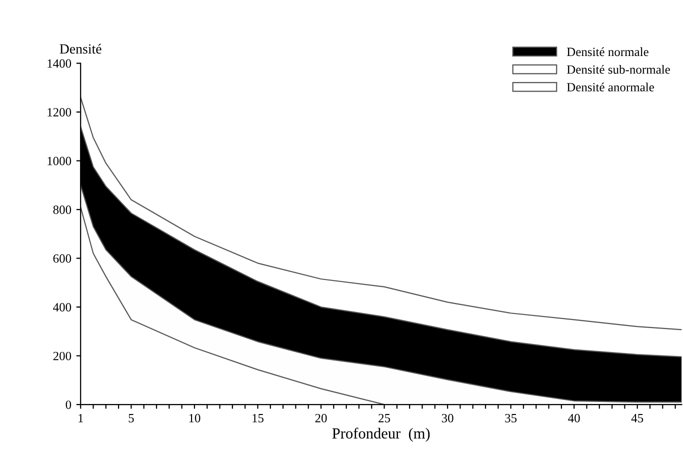 The image size is (683, 452). Describe the element at coordinates (60, 112) in the screenshot. I see `y-tick-label: 1200` at that location.